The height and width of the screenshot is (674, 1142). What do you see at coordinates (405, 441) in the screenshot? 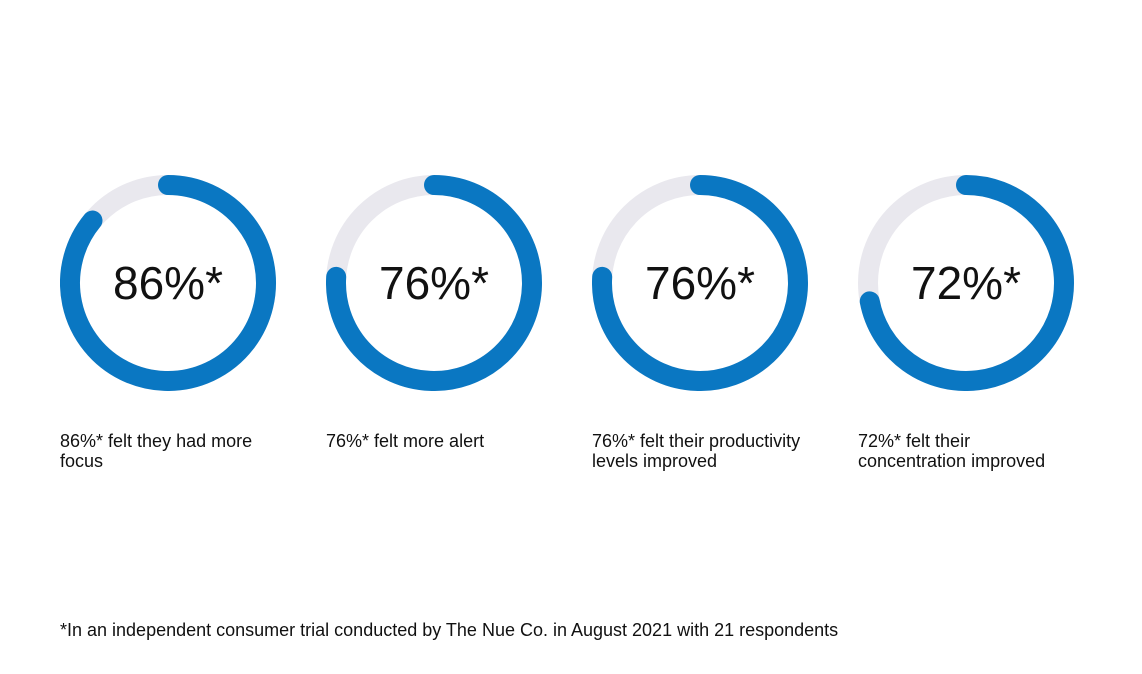
I see `stat-caption: 76%* felt more alert` at bounding box center [405, 441].